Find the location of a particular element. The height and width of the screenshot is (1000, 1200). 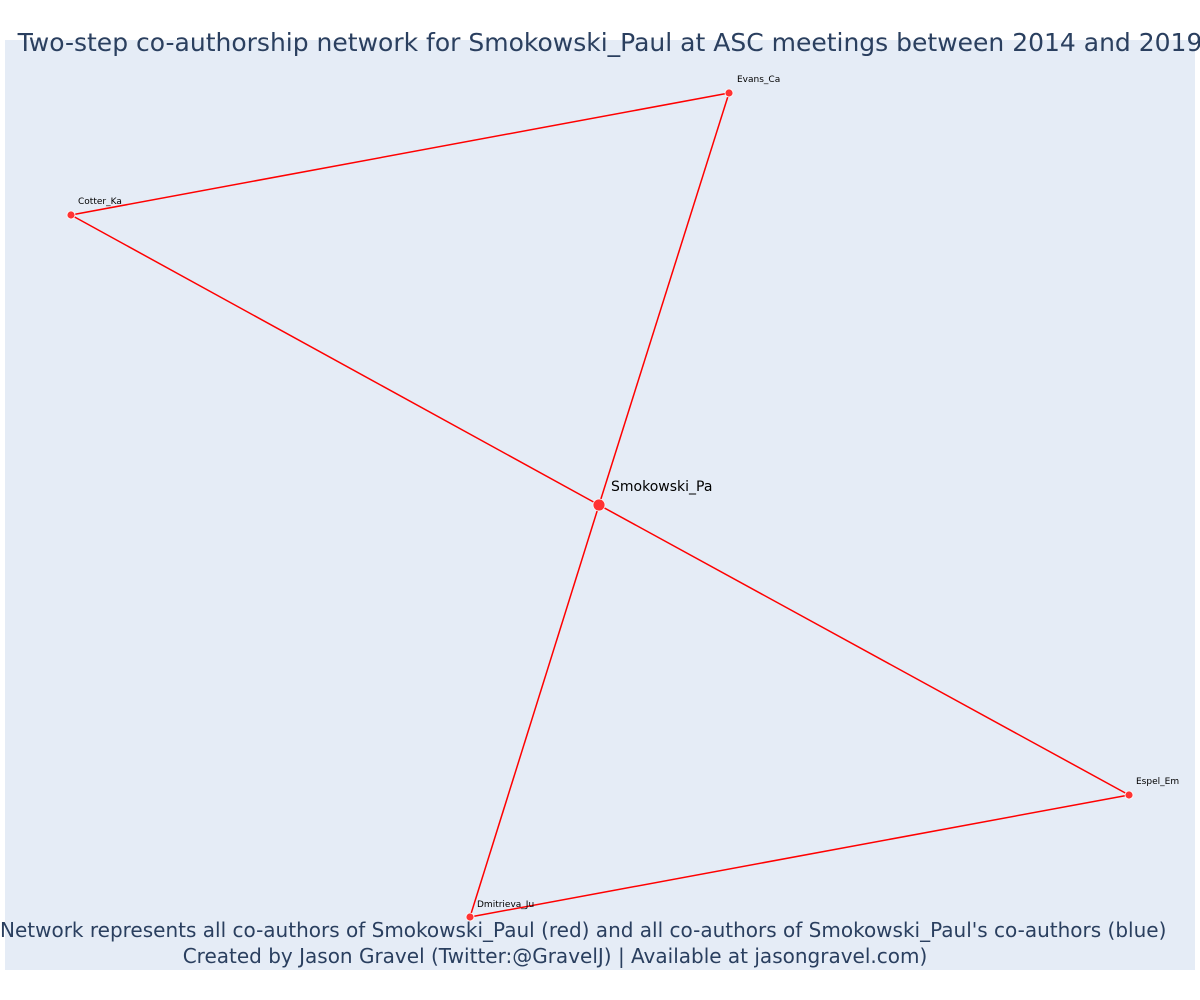

node-label-espel: Espel_Em is located at coordinates (1157, 782).